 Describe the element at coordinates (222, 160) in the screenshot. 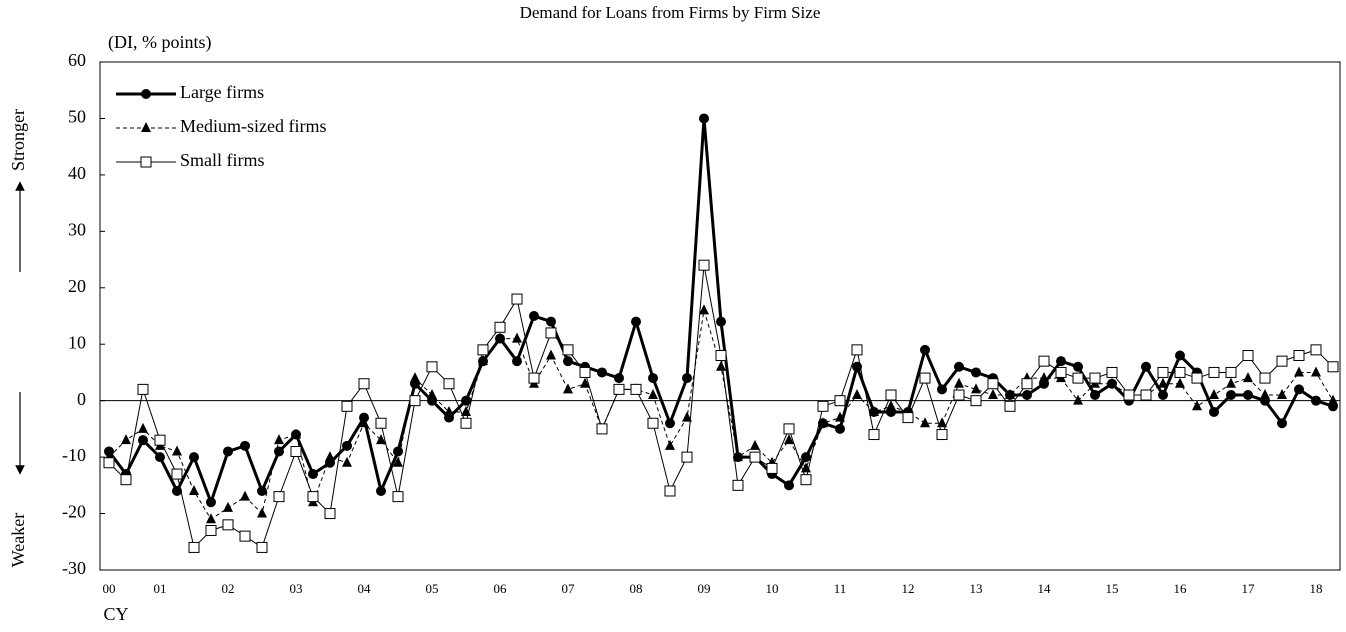

I see `legend-label: Small firms` at that location.